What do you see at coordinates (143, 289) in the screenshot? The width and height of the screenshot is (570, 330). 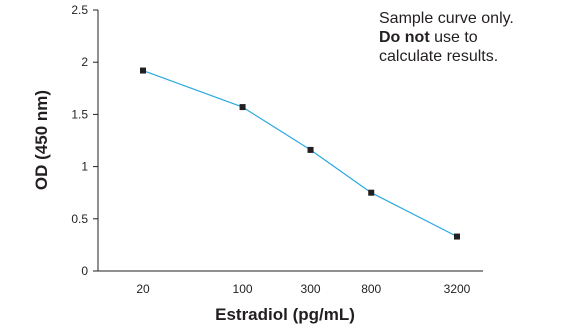 I see `x-tick-label: 20` at bounding box center [143, 289].